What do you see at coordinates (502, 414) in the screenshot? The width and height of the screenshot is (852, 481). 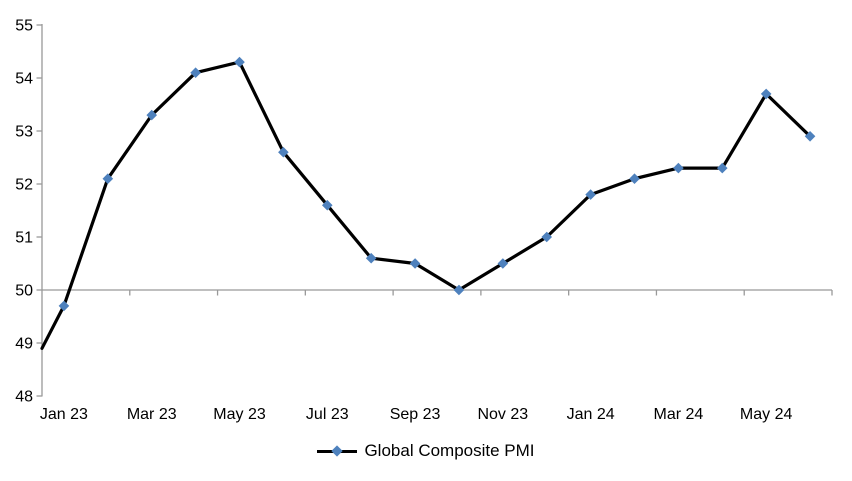 I see `x-axis-label: Nov 23` at bounding box center [502, 414].